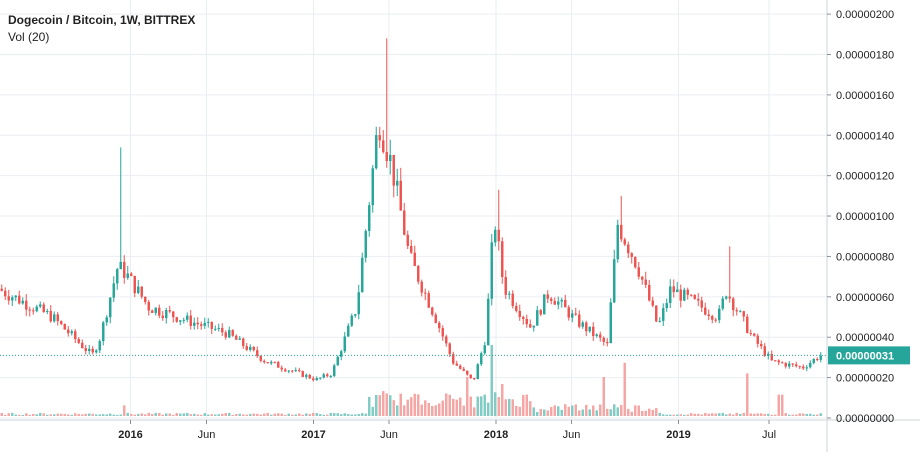  Describe the element at coordinates (865, 96) in the screenshot. I see `y-tick-label: 0.00000160` at that location.